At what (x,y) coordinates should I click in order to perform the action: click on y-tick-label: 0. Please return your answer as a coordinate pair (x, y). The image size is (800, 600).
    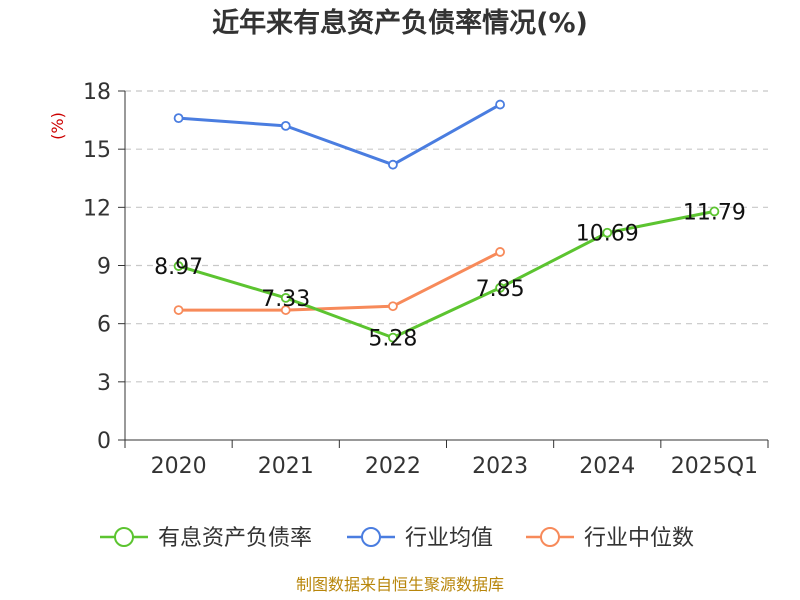
    Looking at the image, I should click on (104, 441).